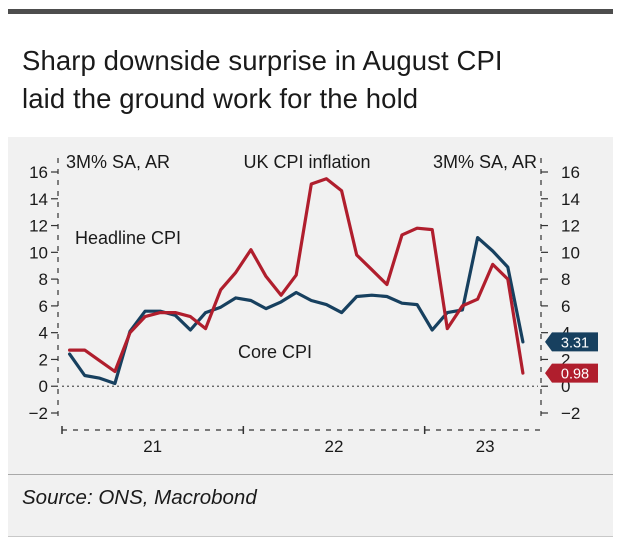 The image size is (617, 546). I want to click on title-line-1: Sharp downside surprise in August CPI, so click(262, 60).